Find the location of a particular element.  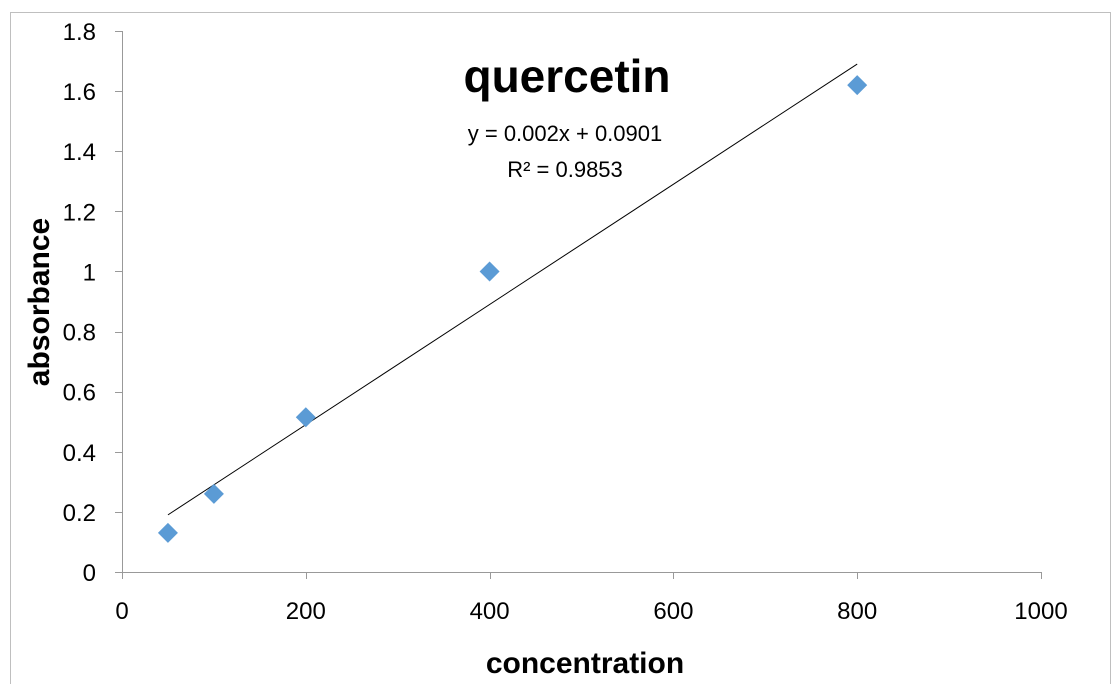

y-tick-label: 1.8 is located at coordinates (79, 32).